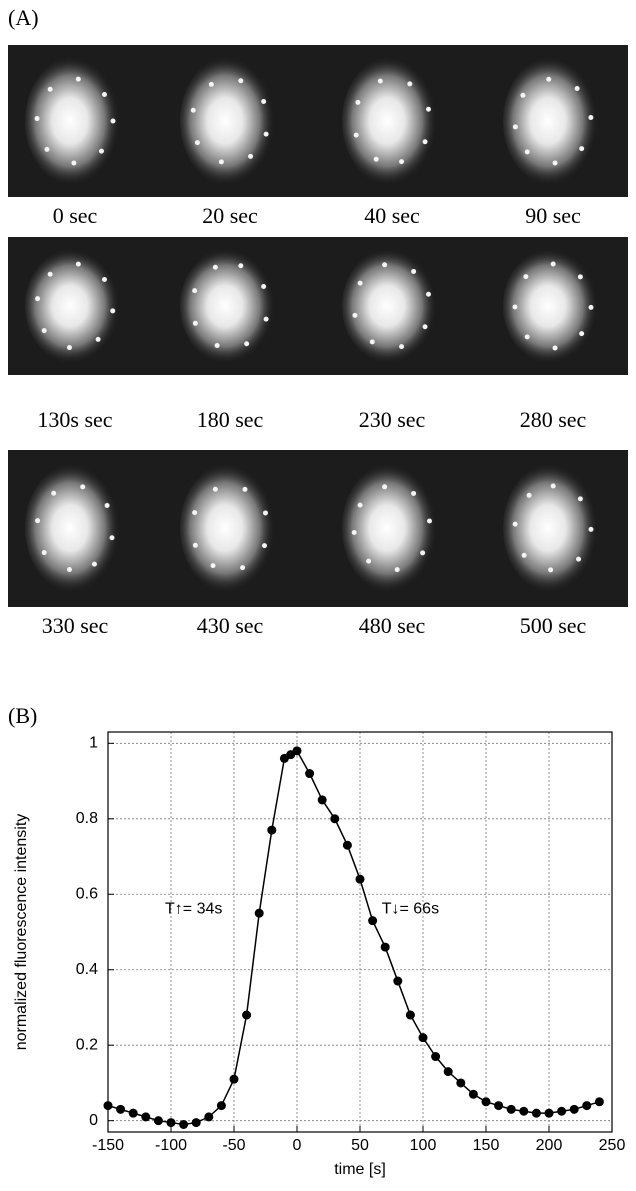 This screenshot has height=1191, width=636. I want to click on x-axis-label: time [s], so click(360, 1169).